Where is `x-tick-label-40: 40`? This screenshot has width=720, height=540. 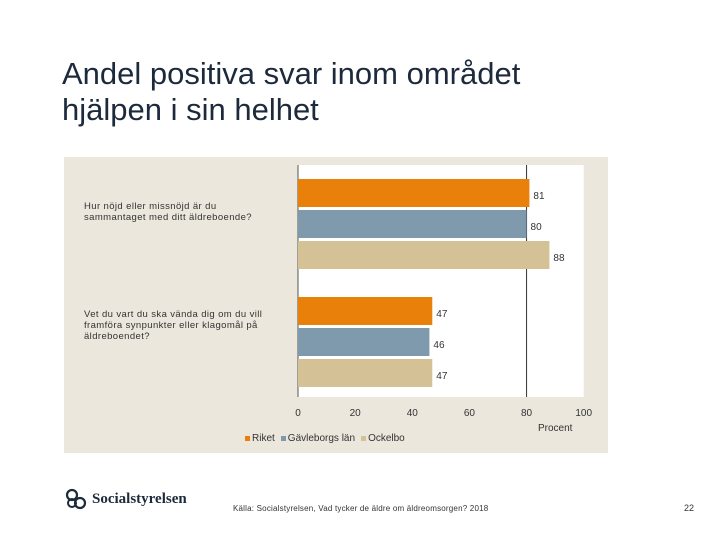 x-tick-label-40: 40 is located at coordinates (413, 413).